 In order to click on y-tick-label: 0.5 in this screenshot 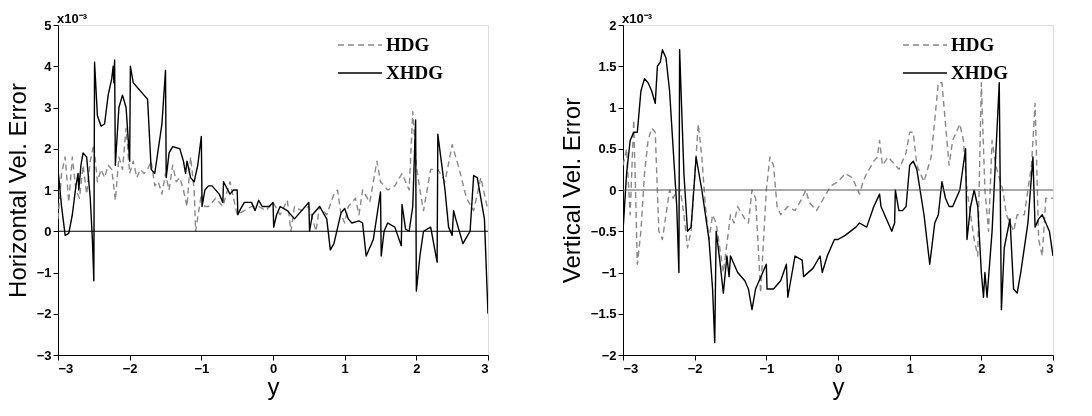, I will do `click(607, 149)`.